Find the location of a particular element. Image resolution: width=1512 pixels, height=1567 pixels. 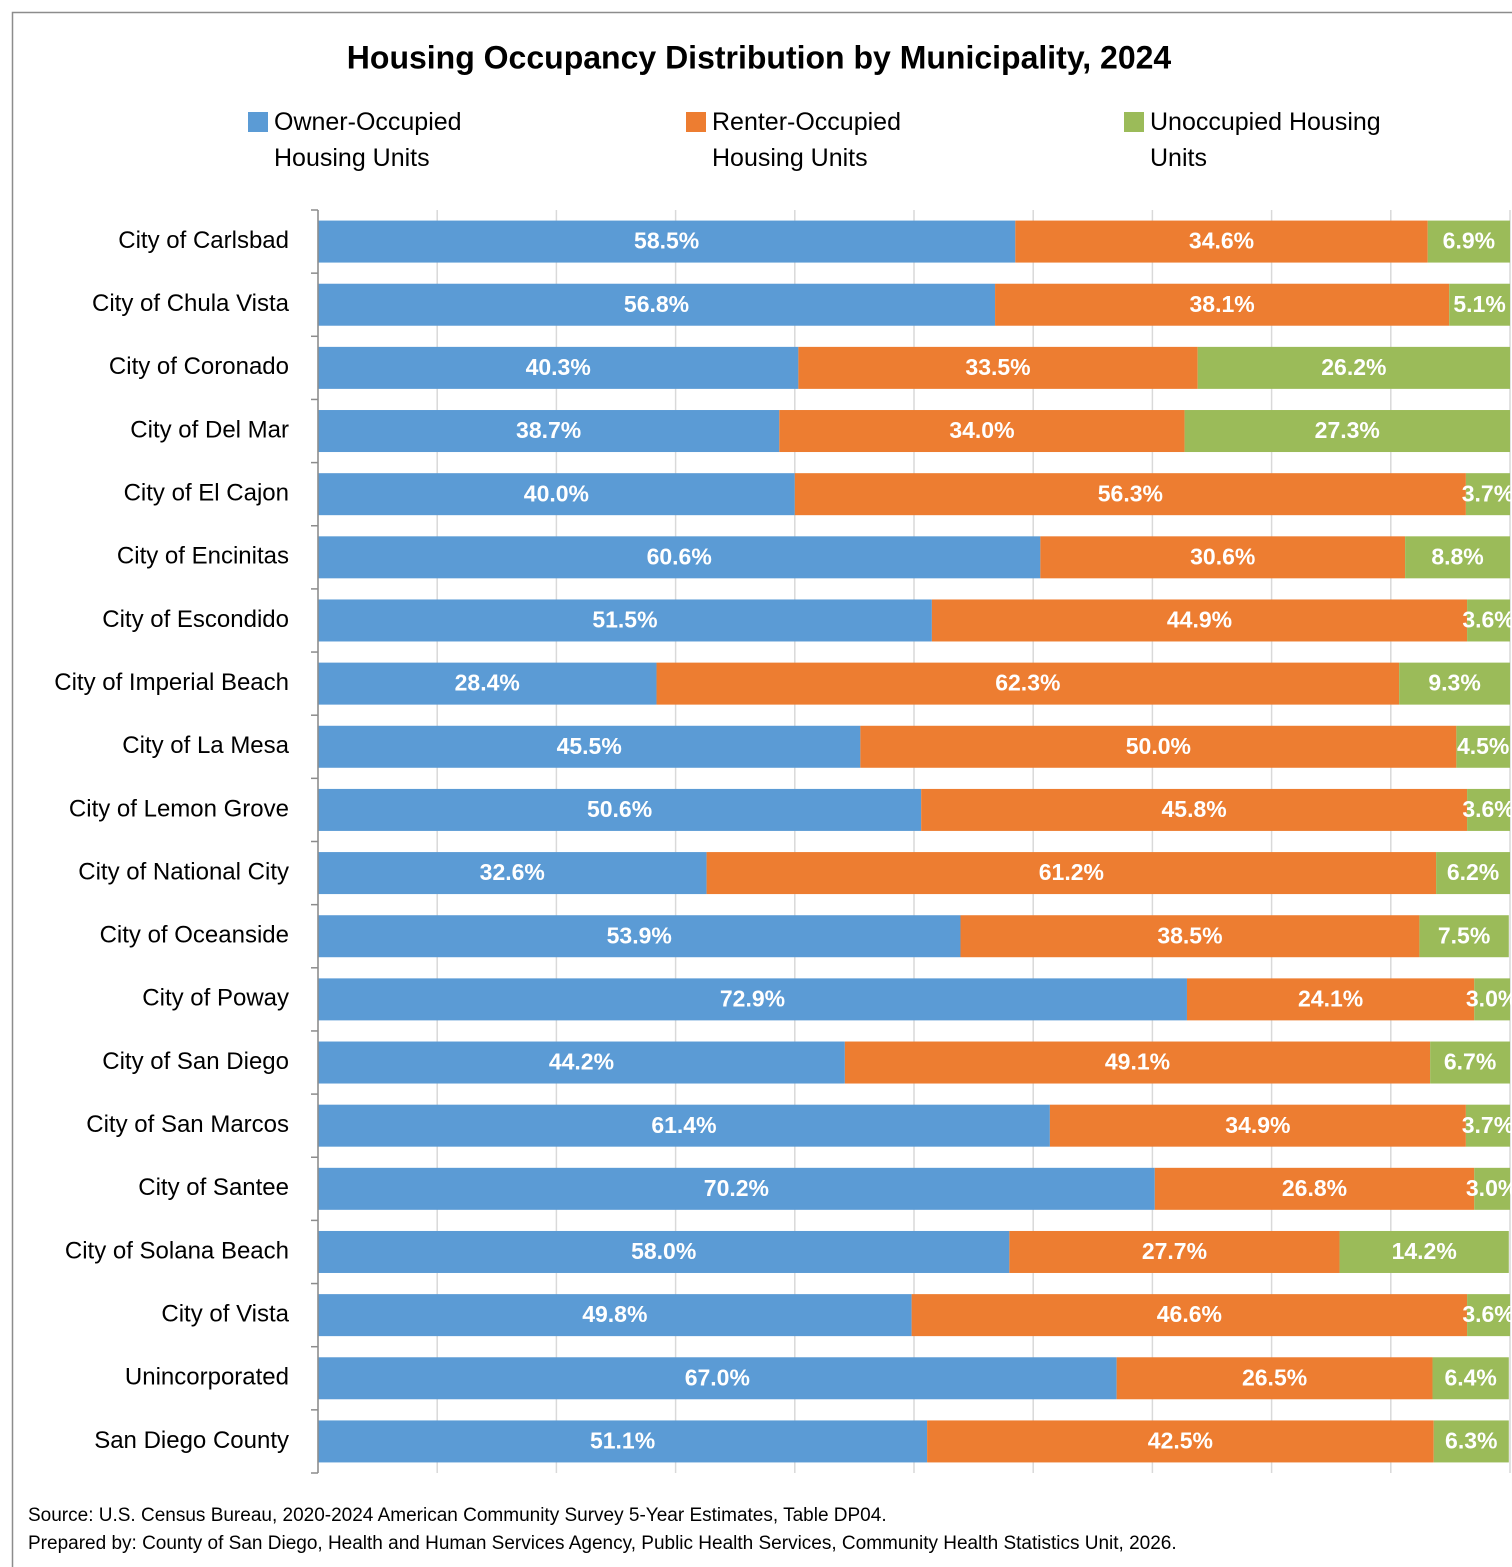

data-label: 6.7% is located at coordinates (1470, 1062).